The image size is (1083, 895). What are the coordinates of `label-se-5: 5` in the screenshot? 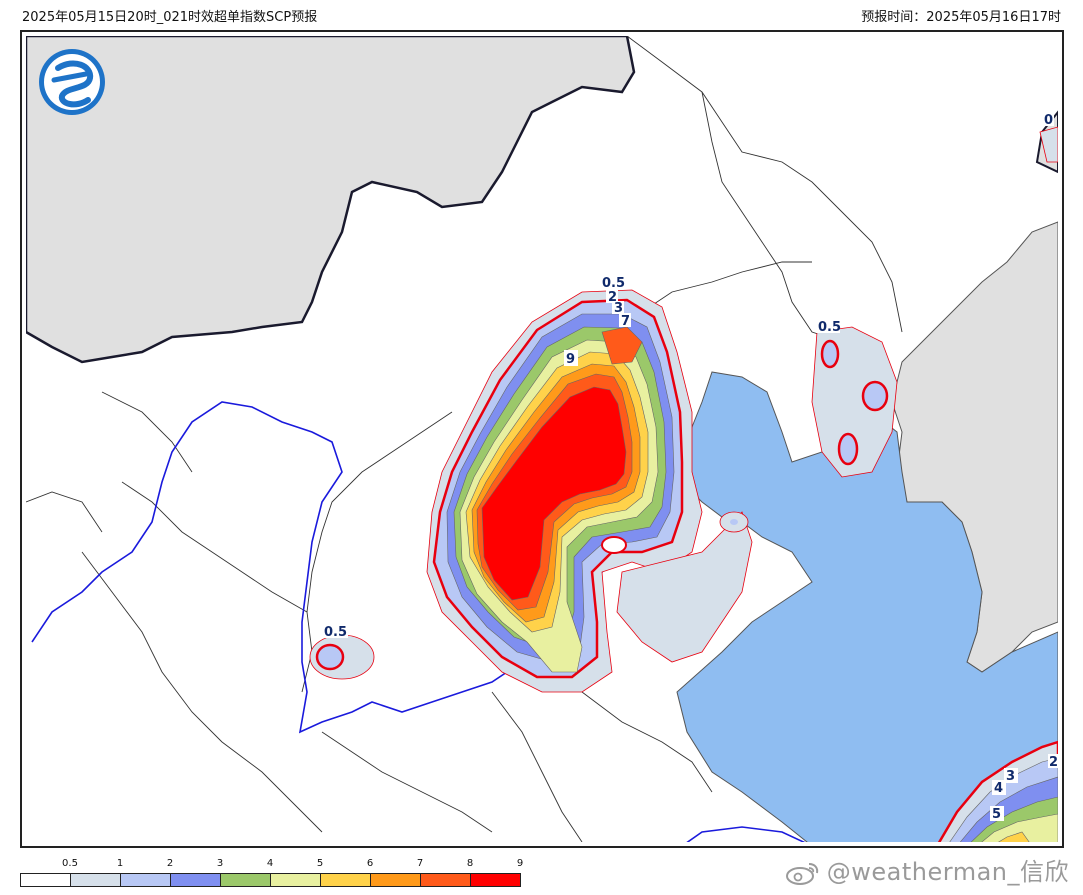 It's located at (996, 814).